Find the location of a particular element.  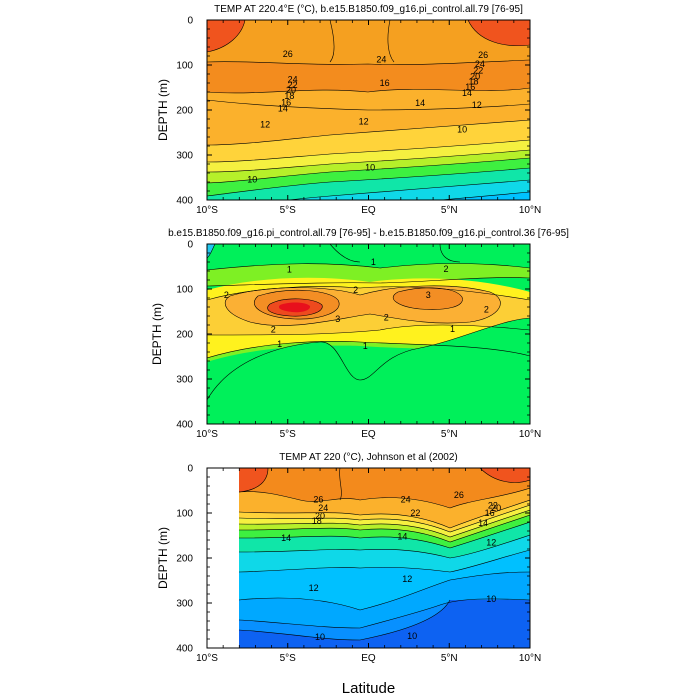

figure-xlabel: Latitude is located at coordinates (368, 688).